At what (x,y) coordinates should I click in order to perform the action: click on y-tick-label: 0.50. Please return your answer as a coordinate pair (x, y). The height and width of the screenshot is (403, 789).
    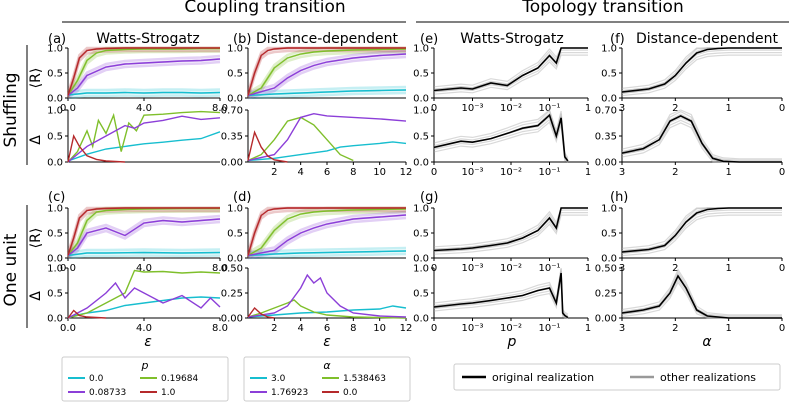
    Looking at the image, I should click on (232, 269).